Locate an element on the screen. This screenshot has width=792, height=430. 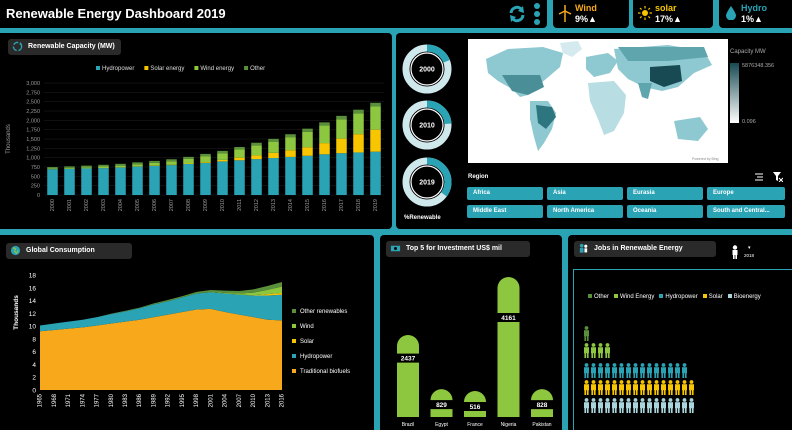
investment-country-label: Pakistan is located at coordinates (541, 425).